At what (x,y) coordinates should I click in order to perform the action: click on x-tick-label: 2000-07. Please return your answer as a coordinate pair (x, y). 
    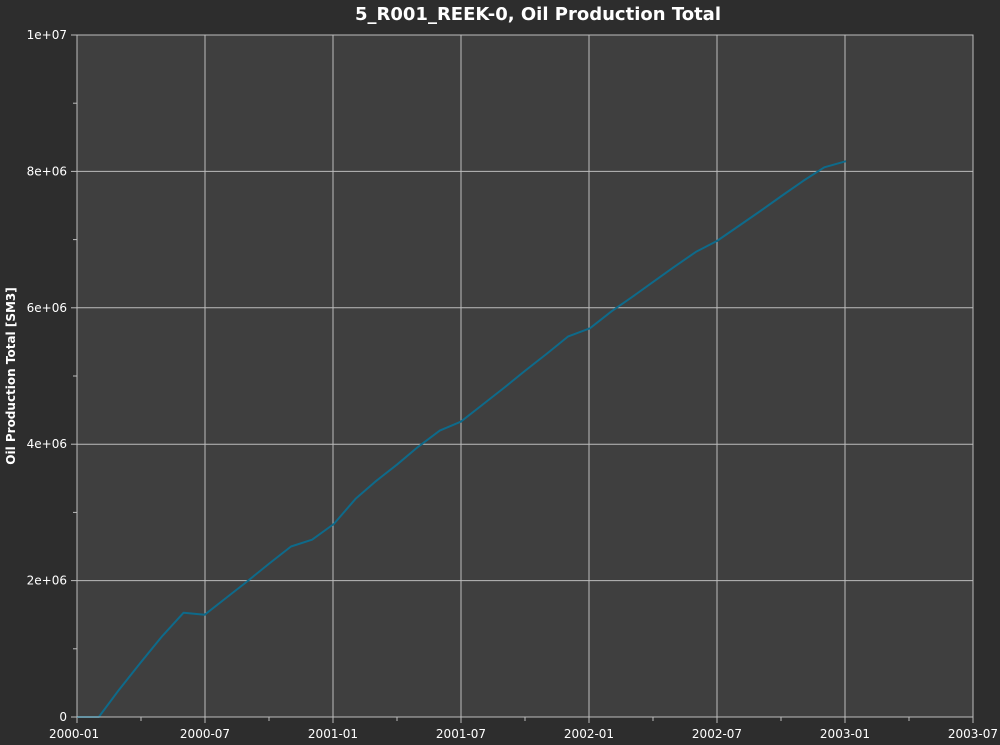
    Looking at the image, I should click on (205, 734).